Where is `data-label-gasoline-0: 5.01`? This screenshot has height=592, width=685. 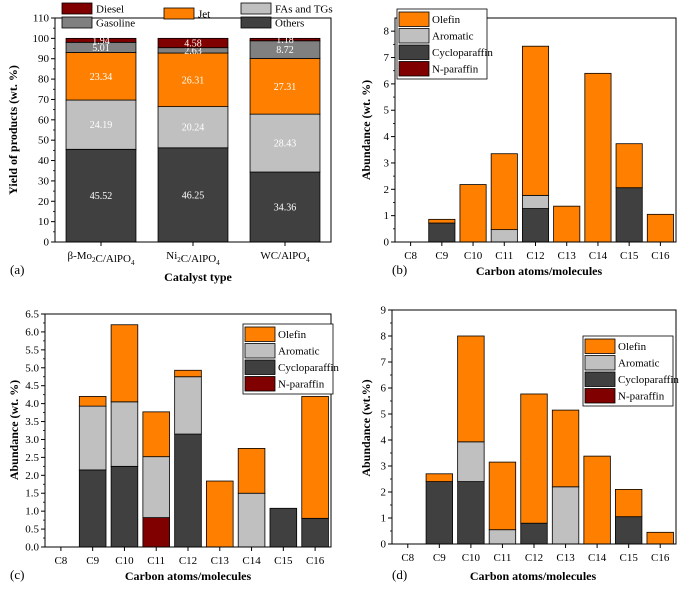 data-label-gasoline-0: 5.01 is located at coordinates (101, 48).